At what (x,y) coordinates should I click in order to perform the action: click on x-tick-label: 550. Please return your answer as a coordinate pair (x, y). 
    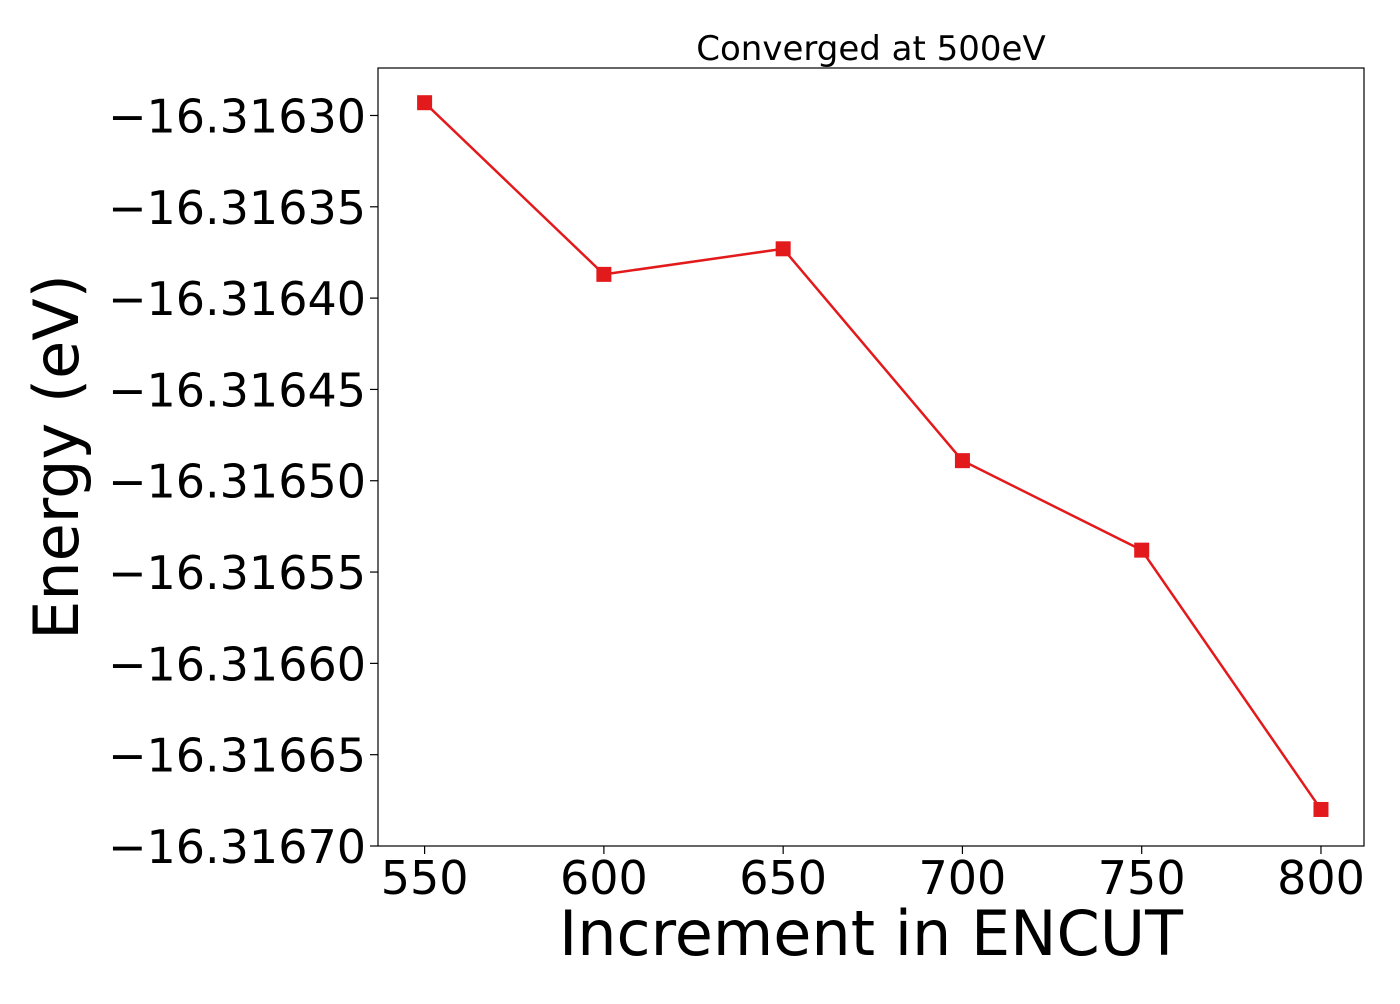
    Looking at the image, I should click on (425, 878).